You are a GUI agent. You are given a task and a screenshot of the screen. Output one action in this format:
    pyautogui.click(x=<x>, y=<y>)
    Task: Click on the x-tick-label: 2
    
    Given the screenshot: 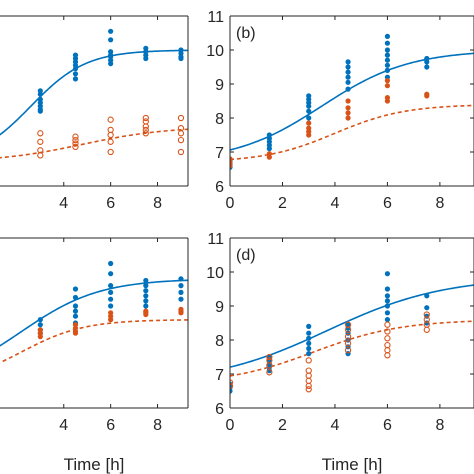 What is the action you would take?
    pyautogui.click(x=282, y=425)
    